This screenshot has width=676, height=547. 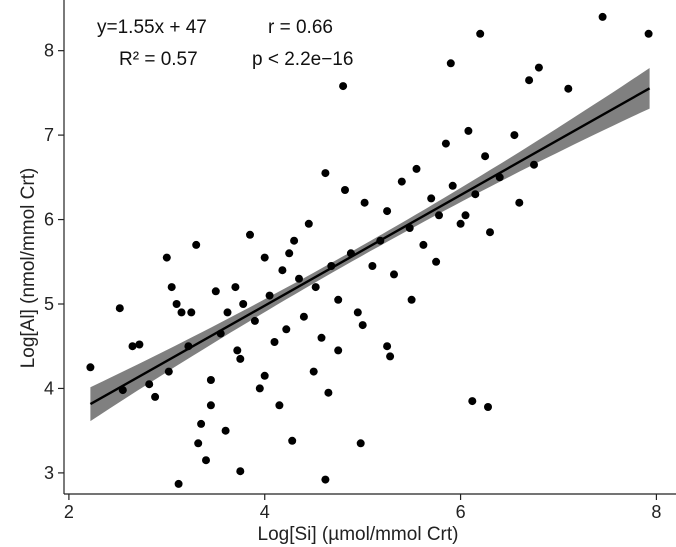 What do you see at coordinates (656, 512) in the screenshot?
I see `x-tick-label: 8` at bounding box center [656, 512].